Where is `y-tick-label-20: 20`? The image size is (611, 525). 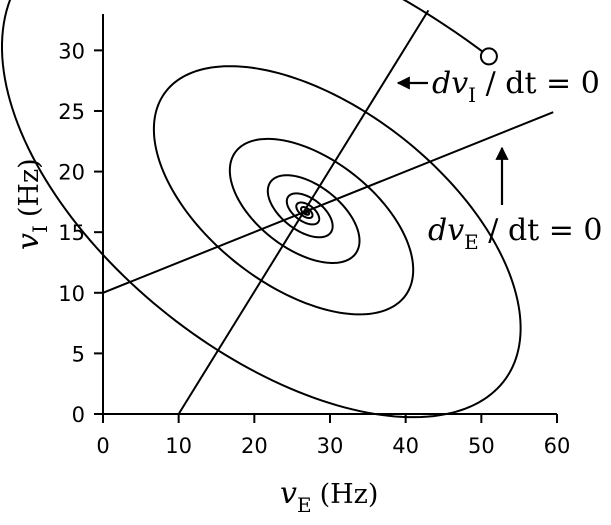
y-tick-label-20: 20 is located at coordinates (71, 173).